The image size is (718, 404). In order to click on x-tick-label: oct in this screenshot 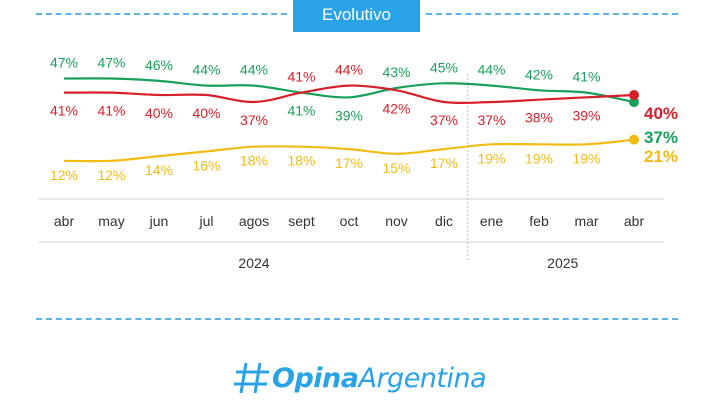, I will do `click(349, 221)`.